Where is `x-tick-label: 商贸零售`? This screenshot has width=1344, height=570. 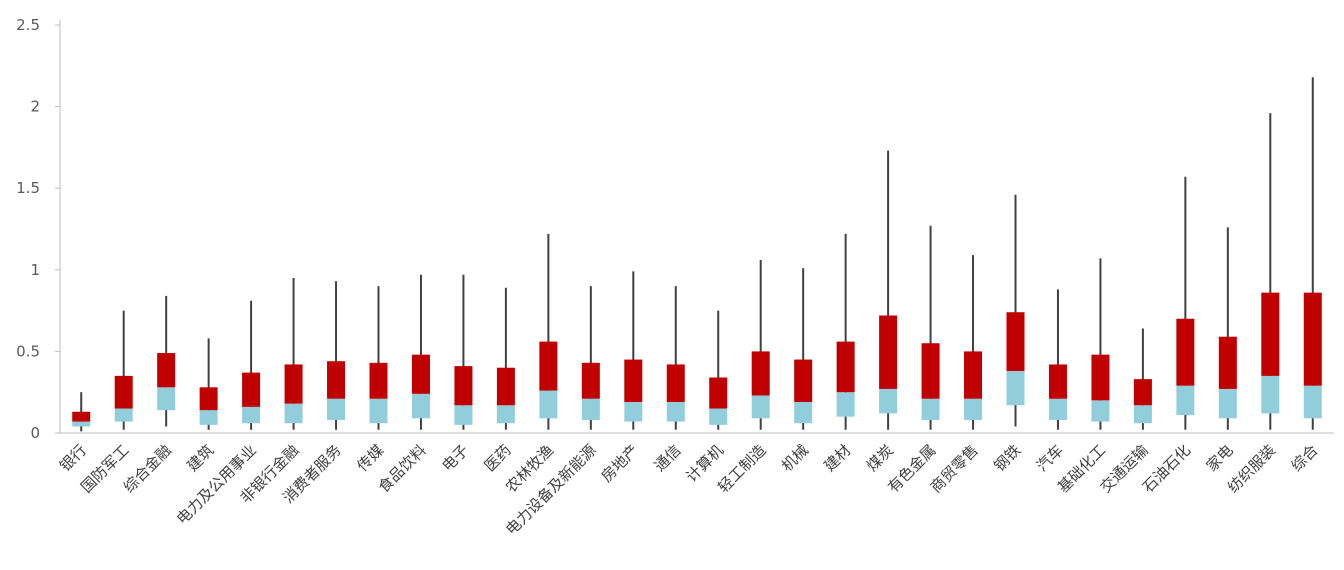 x-tick-label: 商贸零售 is located at coordinates (954, 468).